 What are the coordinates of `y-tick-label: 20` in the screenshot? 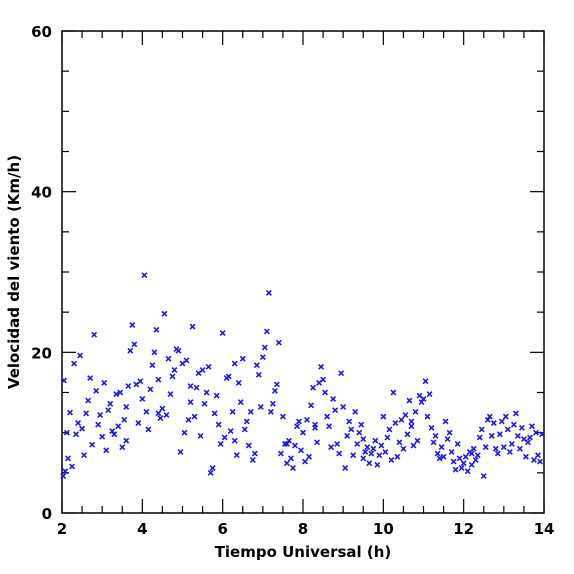 It's located at (41, 353).